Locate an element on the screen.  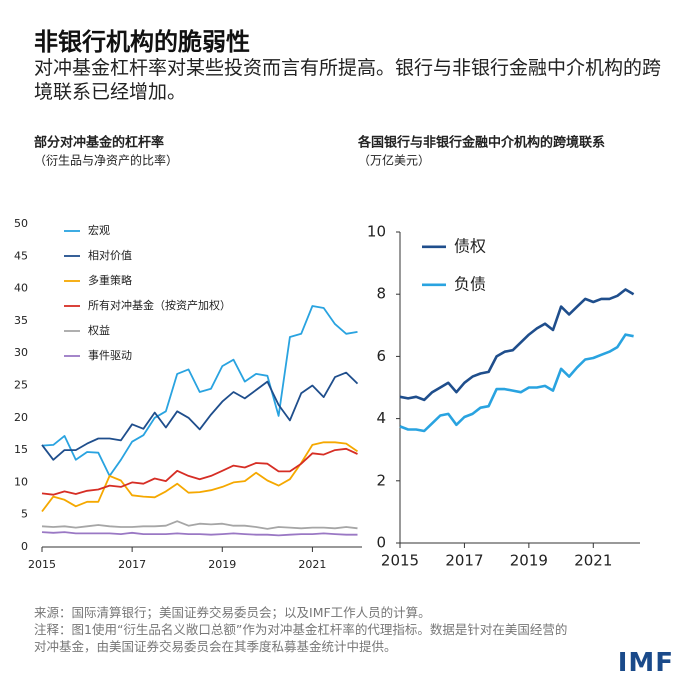
y-tick-label: 45 is located at coordinates (21, 255).